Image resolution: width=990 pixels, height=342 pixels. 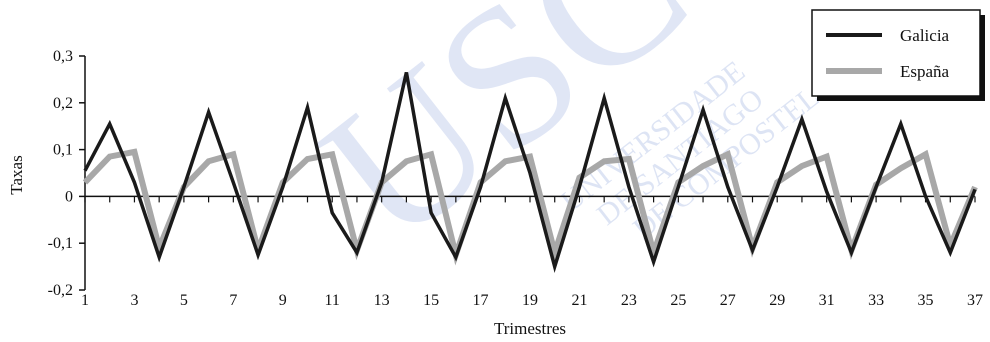 I want to click on x-tick-label: 29, so click(x=777, y=300).